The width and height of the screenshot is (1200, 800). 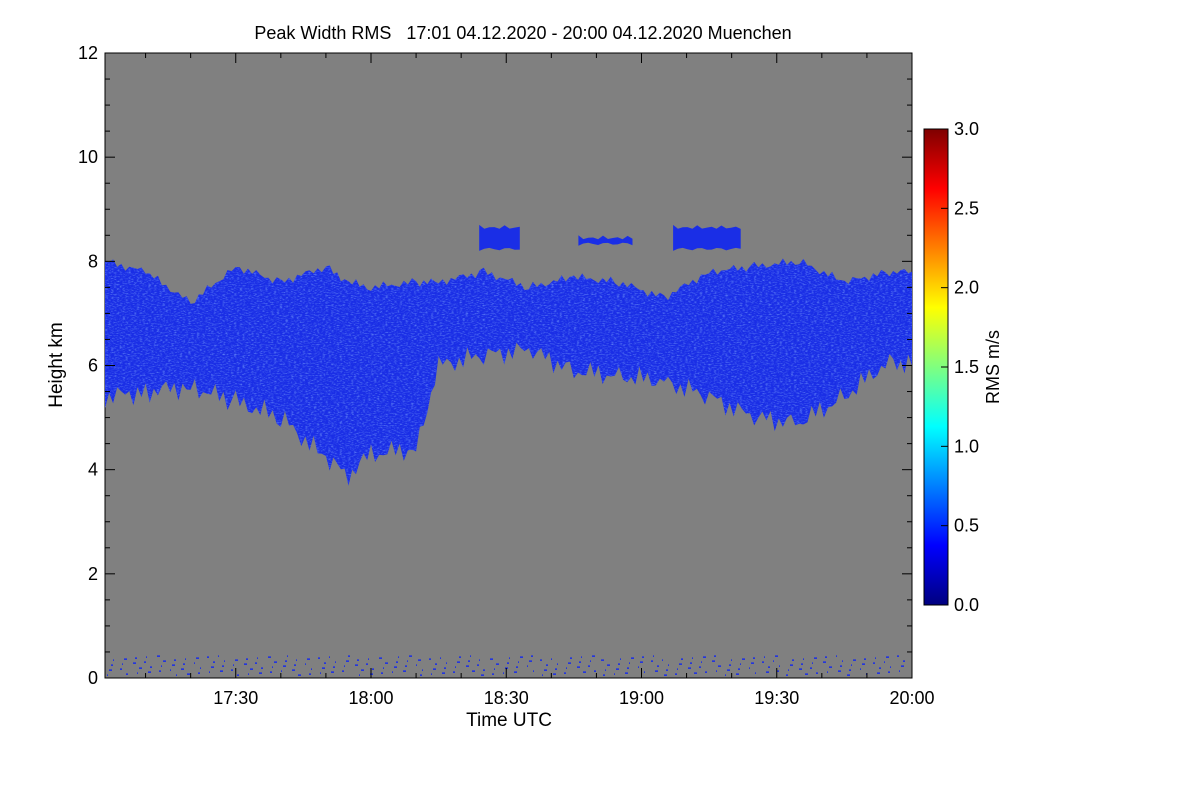 I want to click on y-axis-label: Height km, so click(x=56, y=365).